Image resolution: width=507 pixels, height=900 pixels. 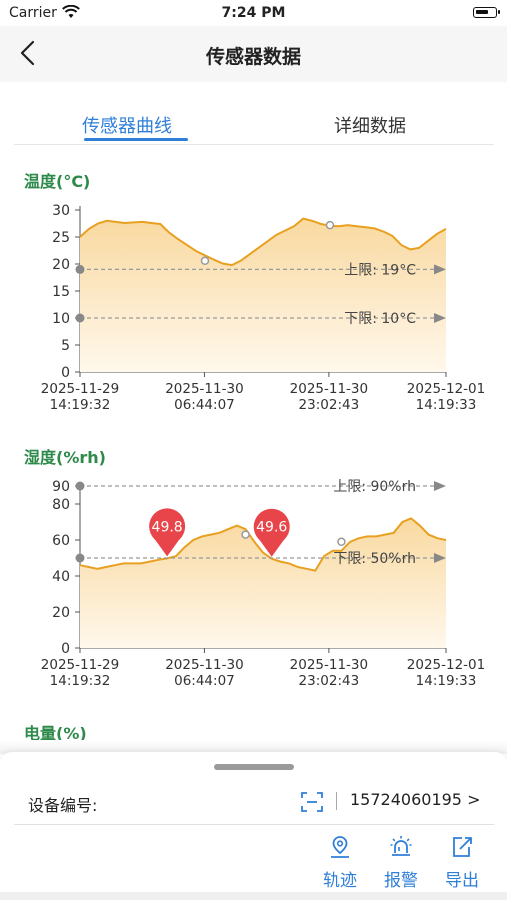 What do you see at coordinates (462, 881) in the screenshot?
I see `export-label: 导出` at bounding box center [462, 881].